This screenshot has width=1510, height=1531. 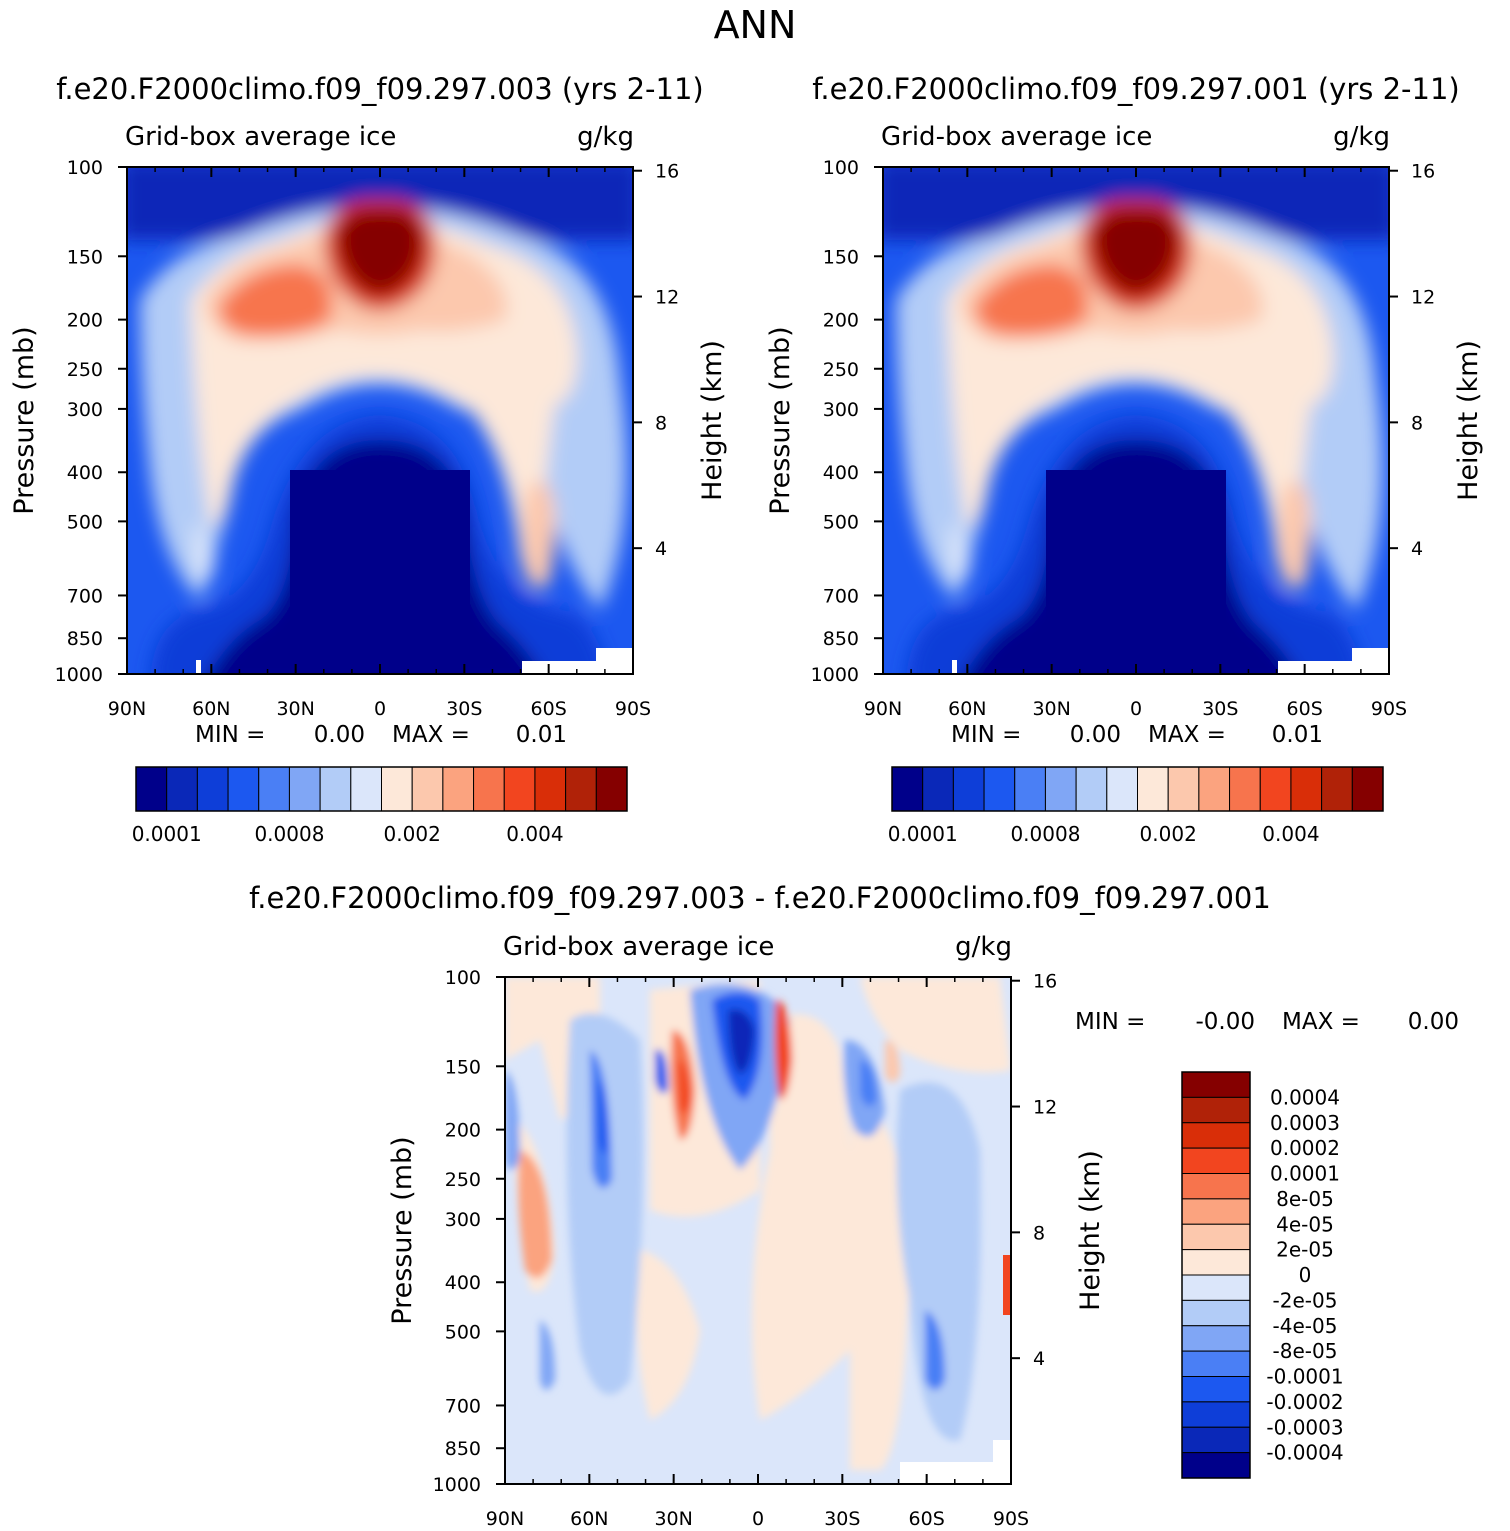 What do you see at coordinates (1045, 982) in the screenshot?
I see `panel-3-y2-tick-label: 16` at bounding box center [1045, 982].